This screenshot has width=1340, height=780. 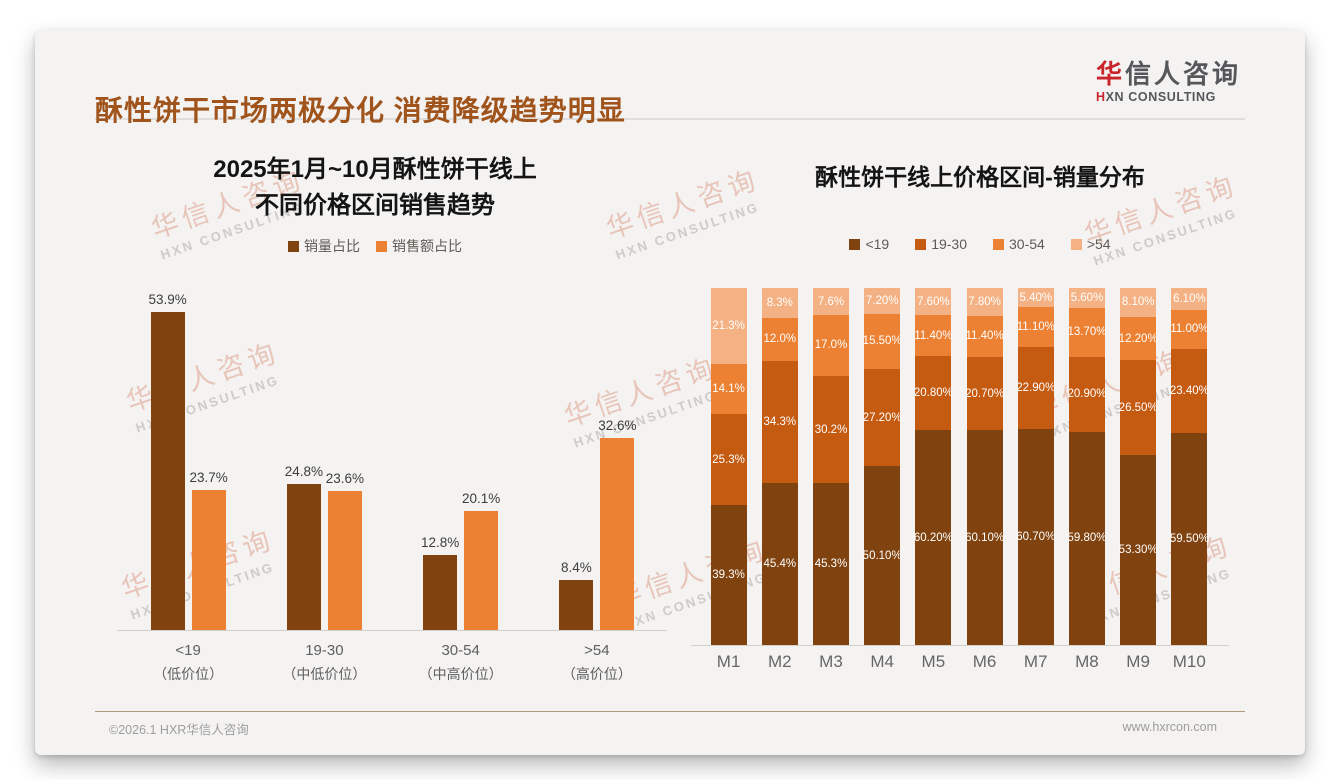 I want to click on segment-value-label: 26.50%, so click(x=1138, y=407).